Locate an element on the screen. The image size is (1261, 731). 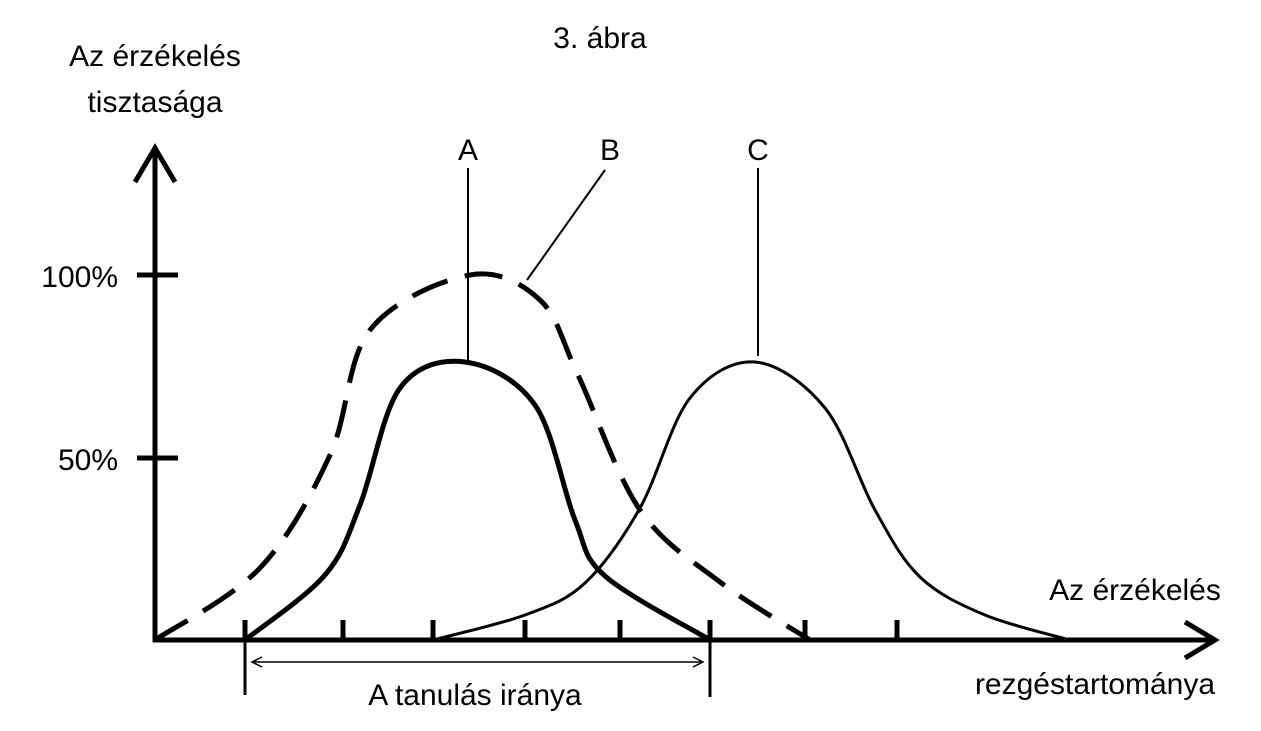
bracket-label: A tanulás iránya is located at coordinates (475, 695).